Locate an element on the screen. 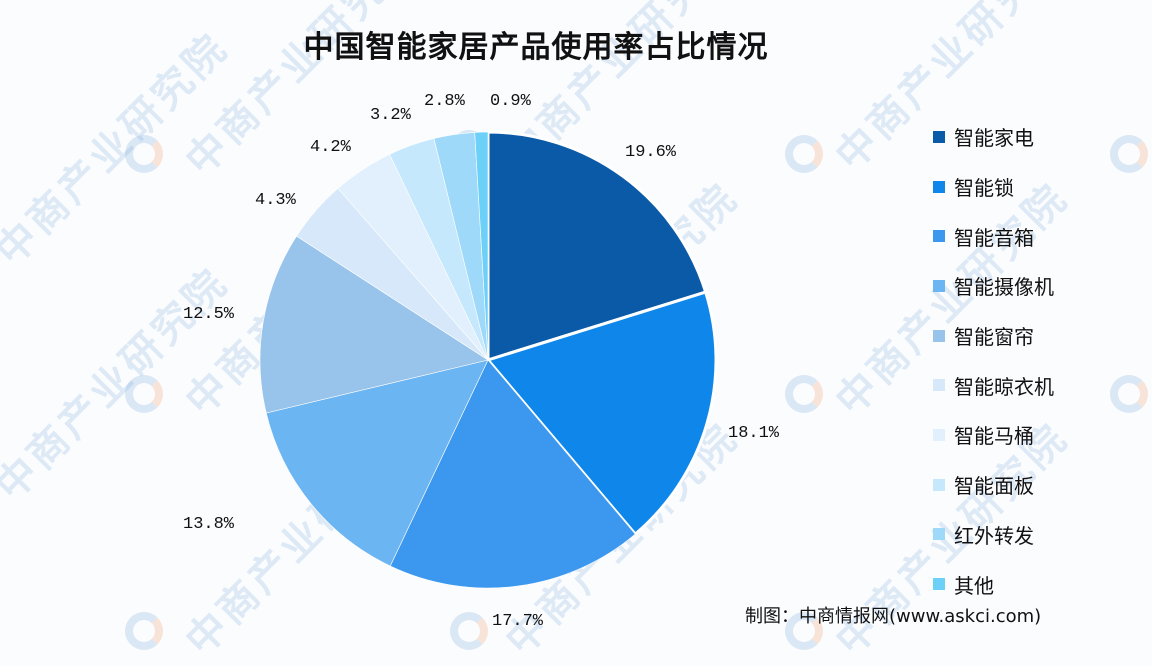 The width and height of the screenshot is (1152, 666). chart-title: 中国智能家居产品使用率占比情况 is located at coordinates (536, 47).